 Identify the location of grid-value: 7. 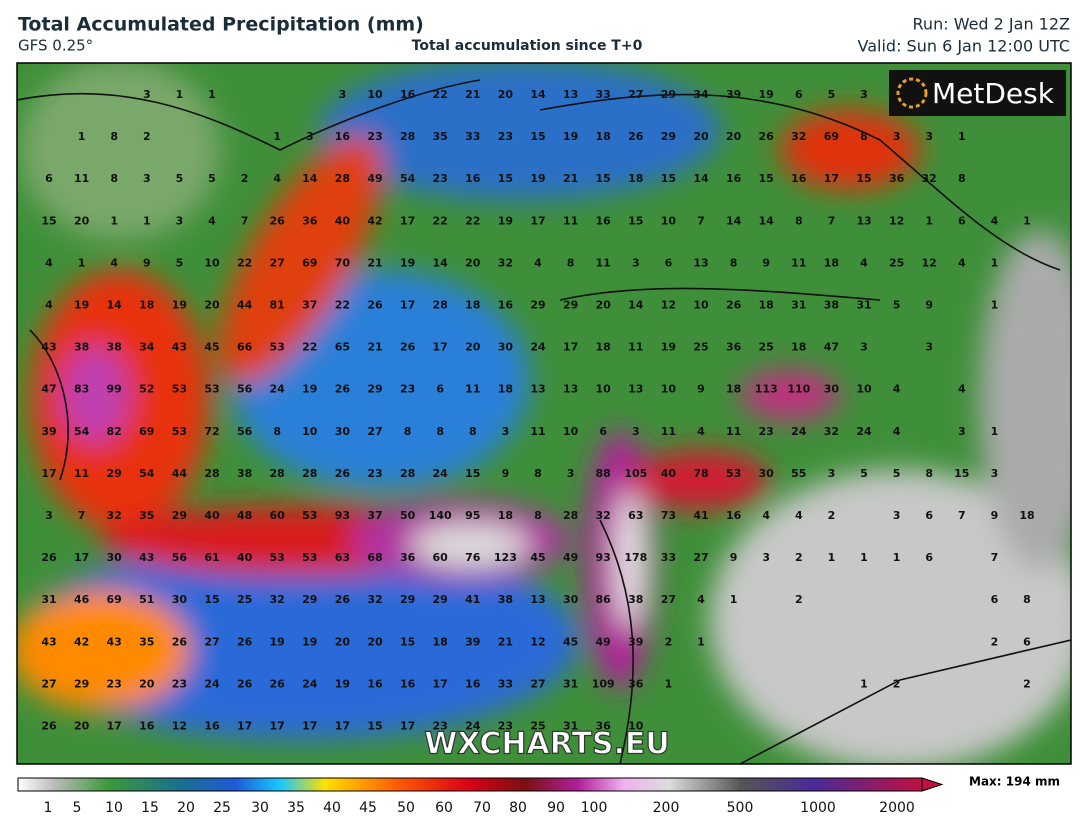
(962, 515).